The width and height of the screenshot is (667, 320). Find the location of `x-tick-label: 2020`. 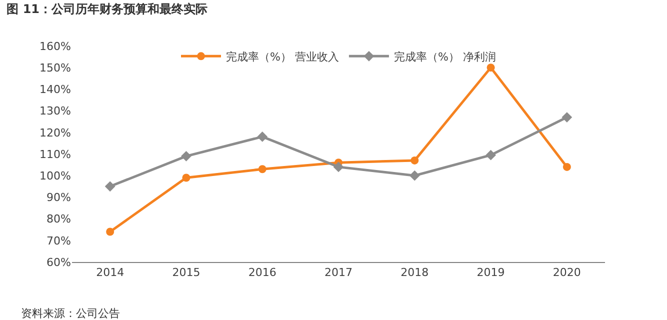

x-tick-label: 2020 is located at coordinates (566, 273).